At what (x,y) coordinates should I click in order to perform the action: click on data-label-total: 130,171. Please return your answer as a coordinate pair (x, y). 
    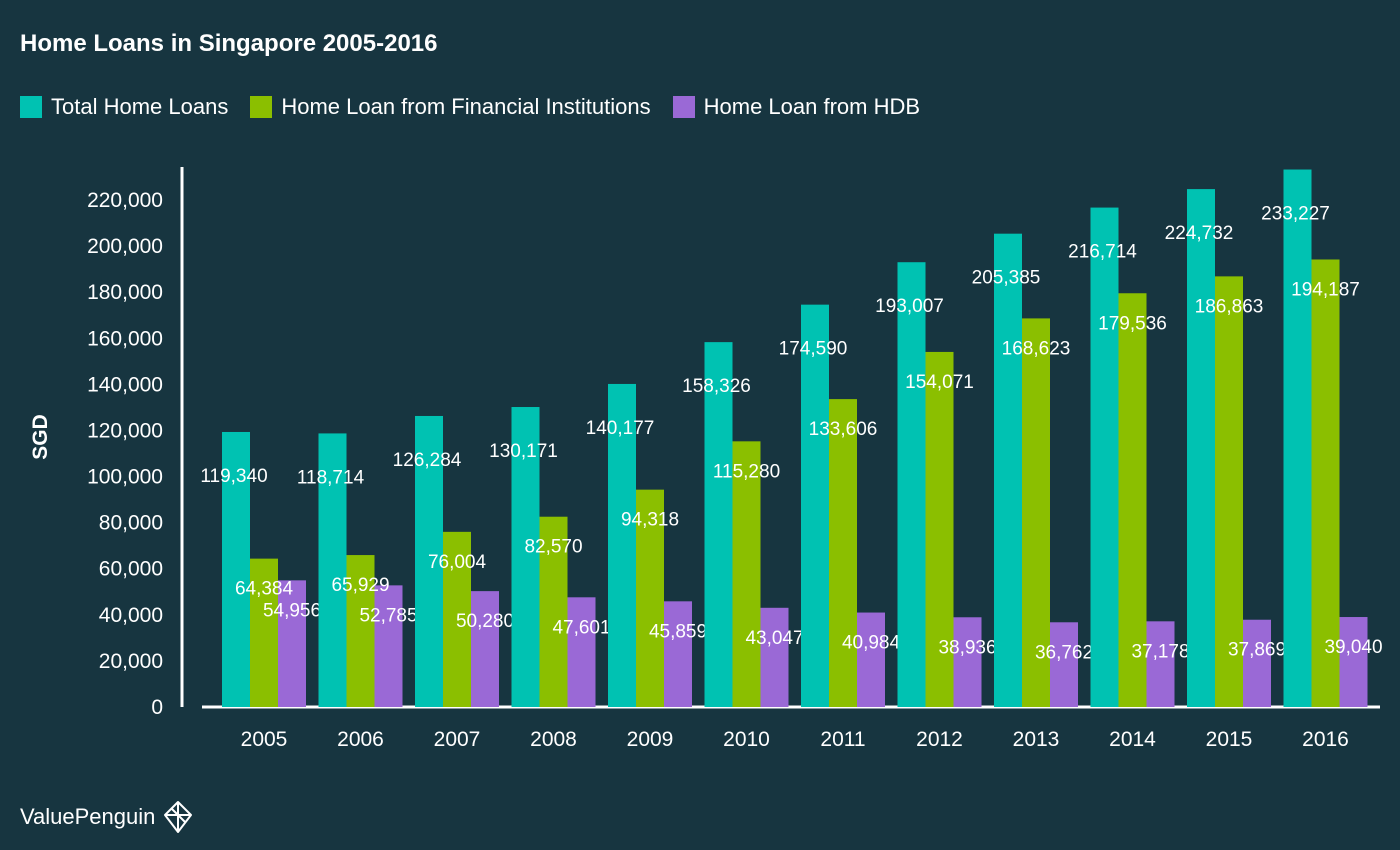
    Looking at the image, I should click on (523, 451).